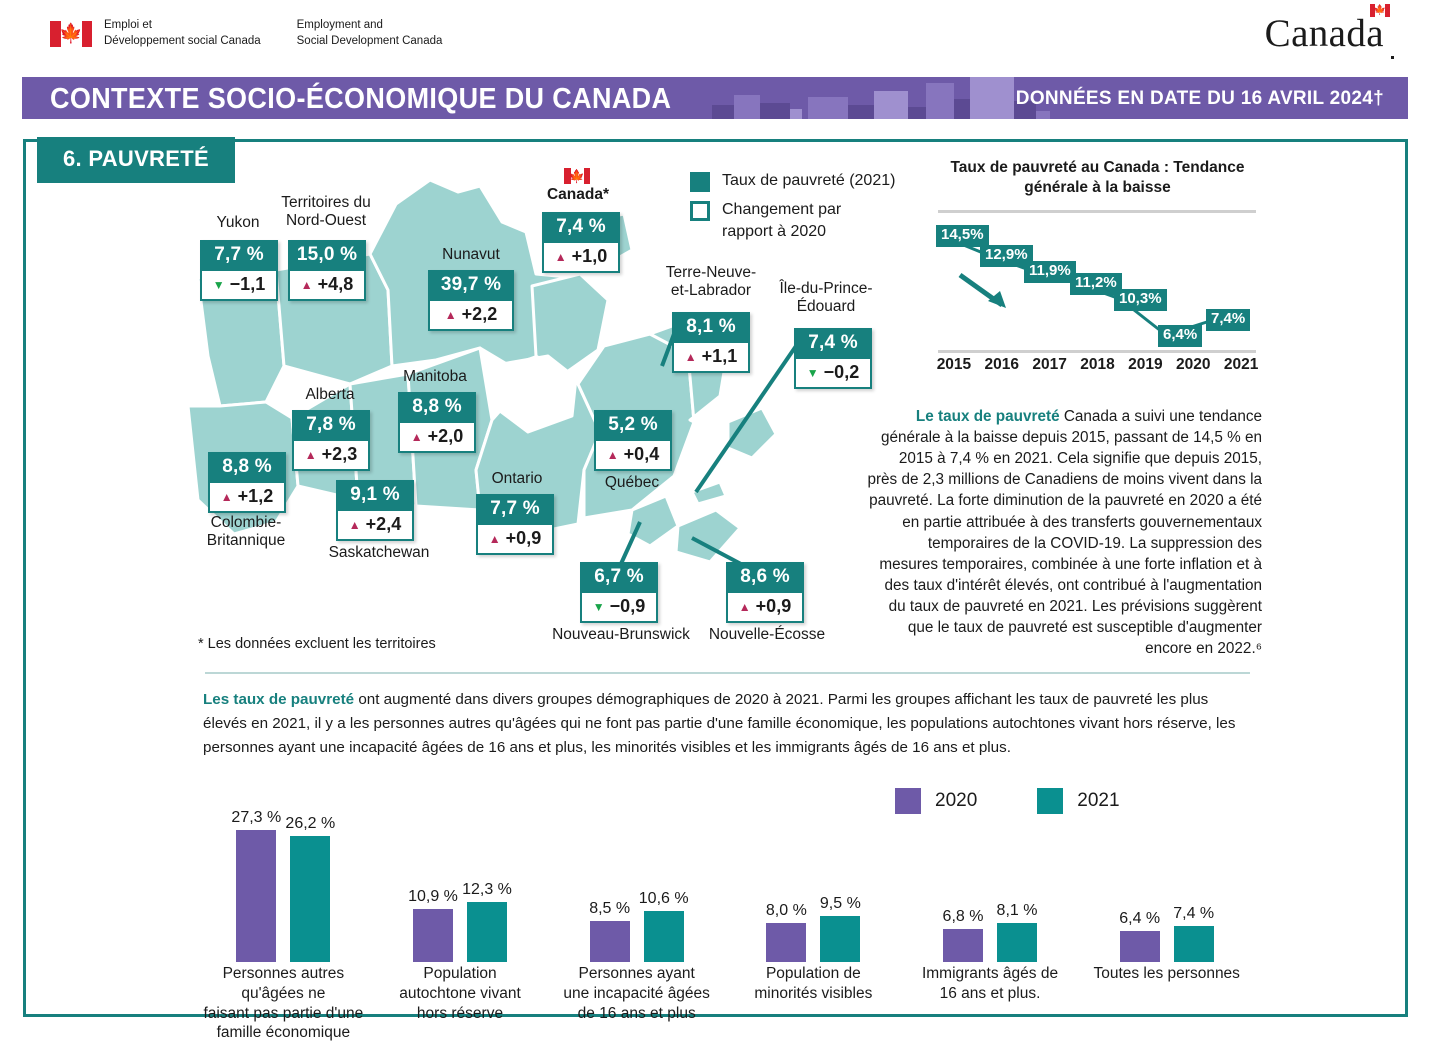  Describe the element at coordinates (840, 903) in the screenshot. I see `bar-value-label: 9,5 %` at that location.